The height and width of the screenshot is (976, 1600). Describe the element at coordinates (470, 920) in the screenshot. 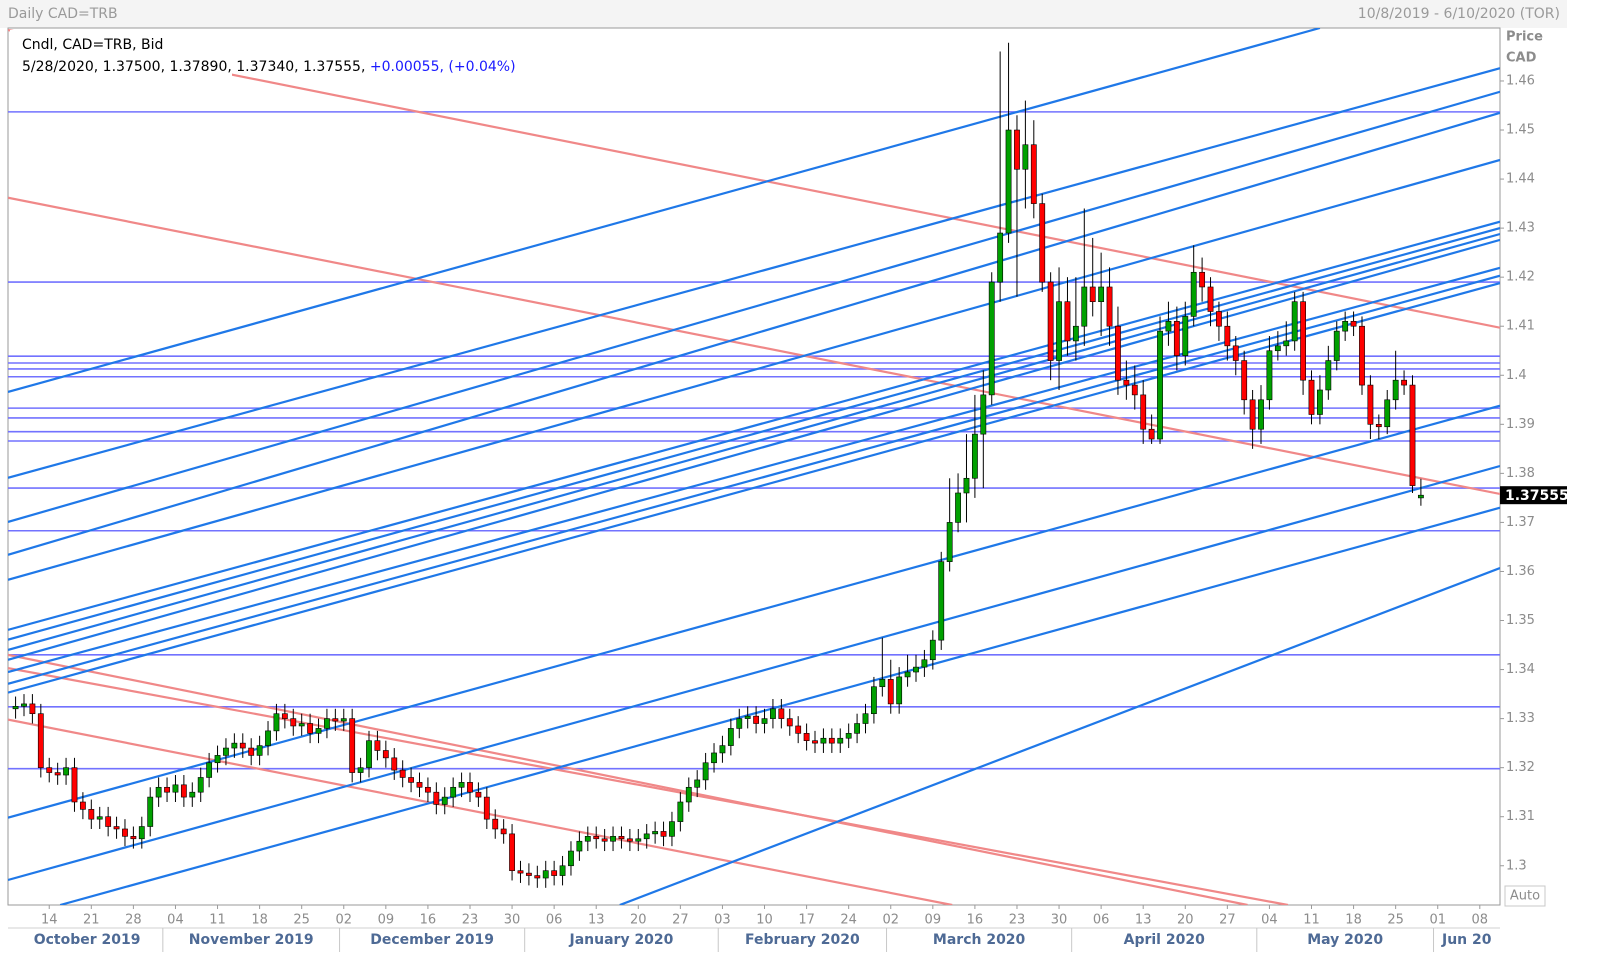

I see `x-tick-label: 23` at that location.